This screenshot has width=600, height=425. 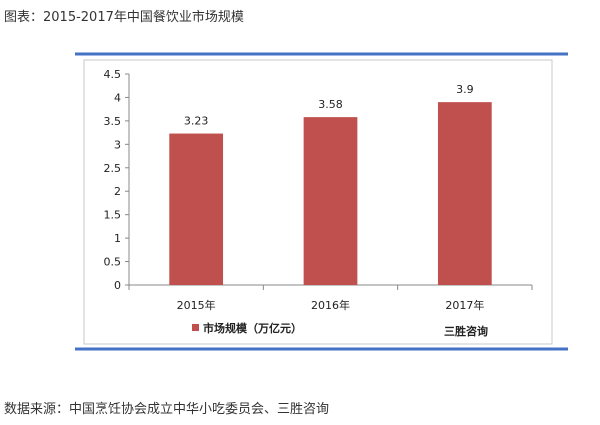 What do you see at coordinates (113, 168) in the screenshot?
I see `y-tick-label: 2.5` at bounding box center [113, 168].